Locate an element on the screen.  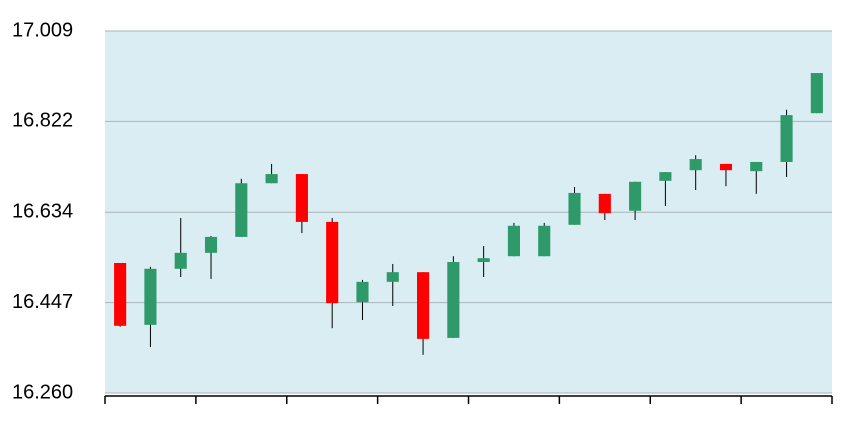
y-tick-label: 16.634 is located at coordinates (42, 212).